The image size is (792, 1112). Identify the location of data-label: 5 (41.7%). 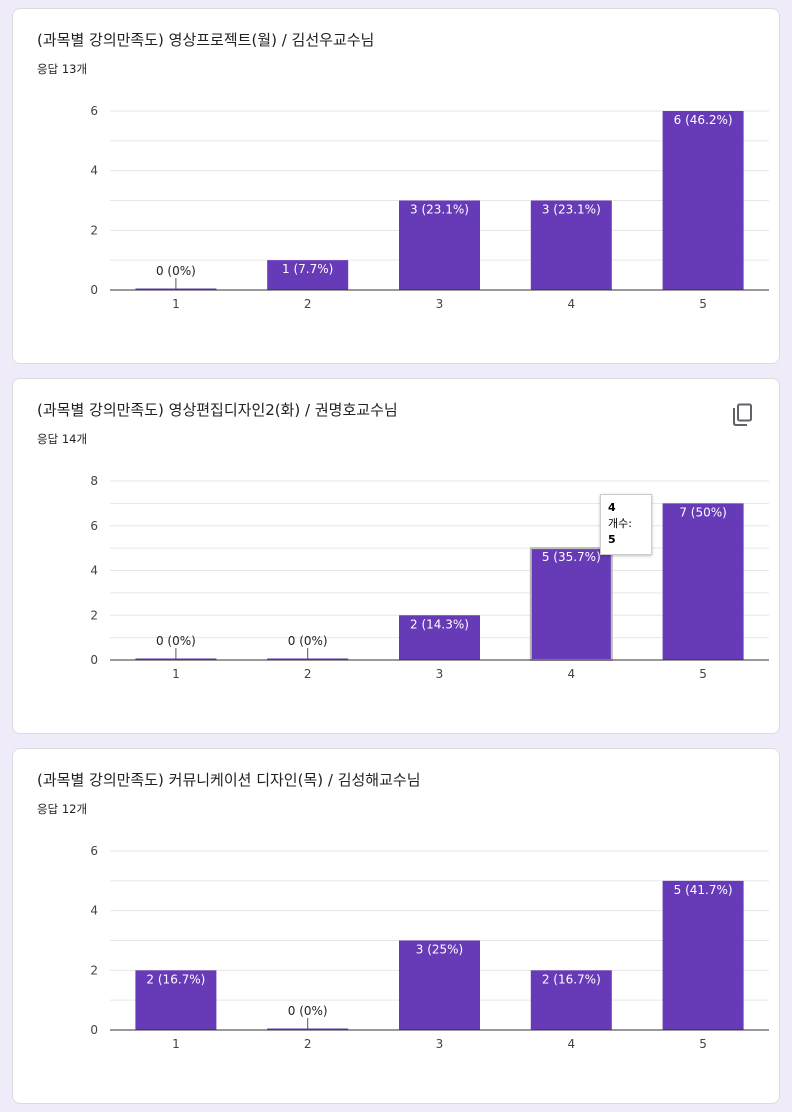
(703, 890).